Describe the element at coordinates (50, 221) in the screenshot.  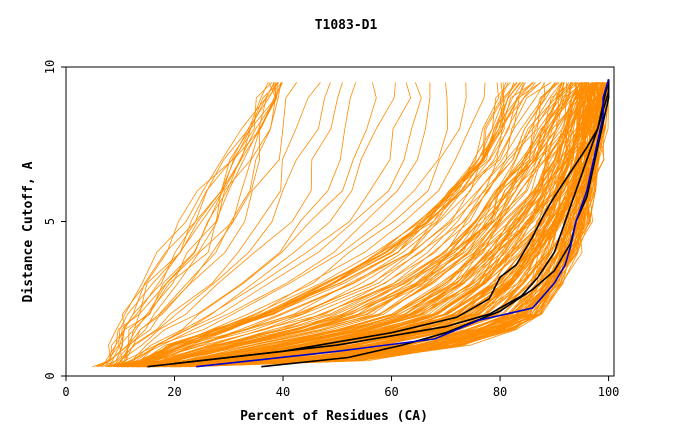
I see `y-tick-label-1: 5` at that location.